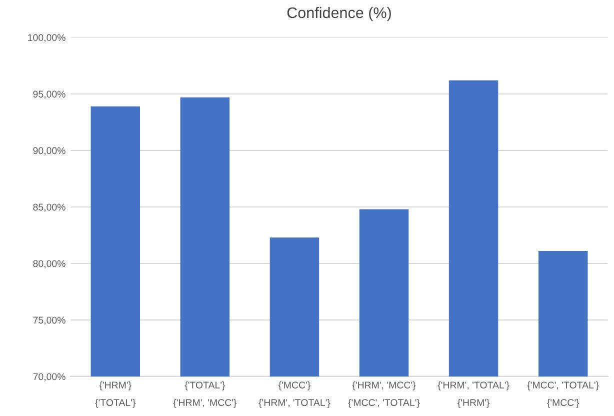 The width and height of the screenshot is (614, 416). Describe the element at coordinates (115, 394) in the screenshot. I see `x-tick-label: {'HRM'} {'TOTAL'}` at that location.